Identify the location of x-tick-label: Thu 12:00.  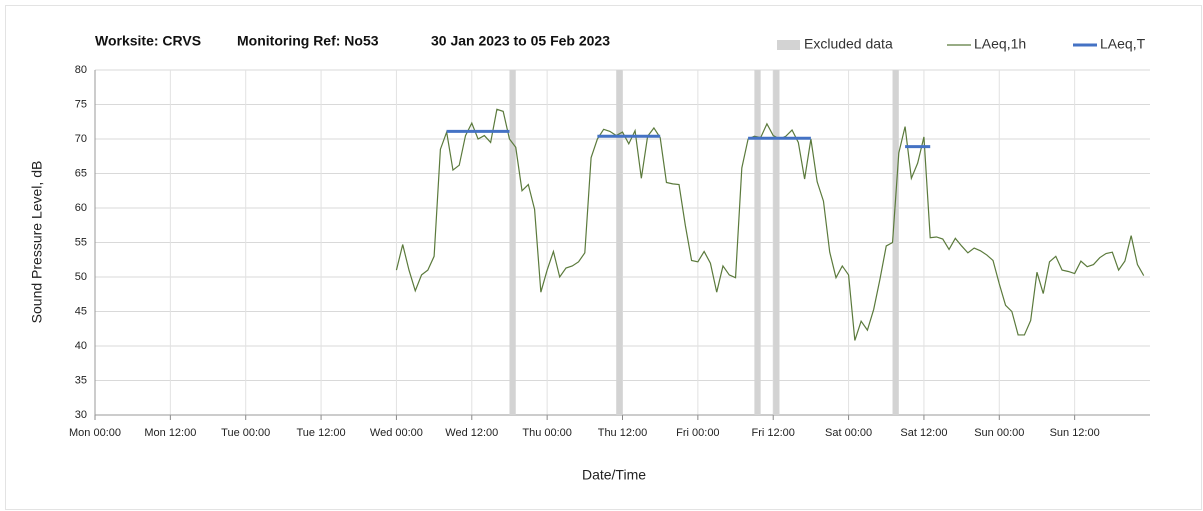
(623, 433).